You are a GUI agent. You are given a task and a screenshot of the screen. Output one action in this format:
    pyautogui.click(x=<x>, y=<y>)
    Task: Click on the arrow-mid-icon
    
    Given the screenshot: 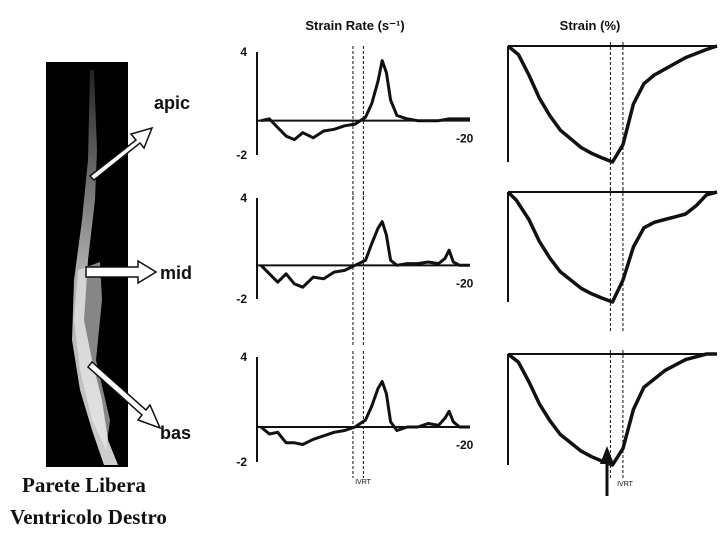 What is the action you would take?
    pyautogui.click(x=121, y=272)
    